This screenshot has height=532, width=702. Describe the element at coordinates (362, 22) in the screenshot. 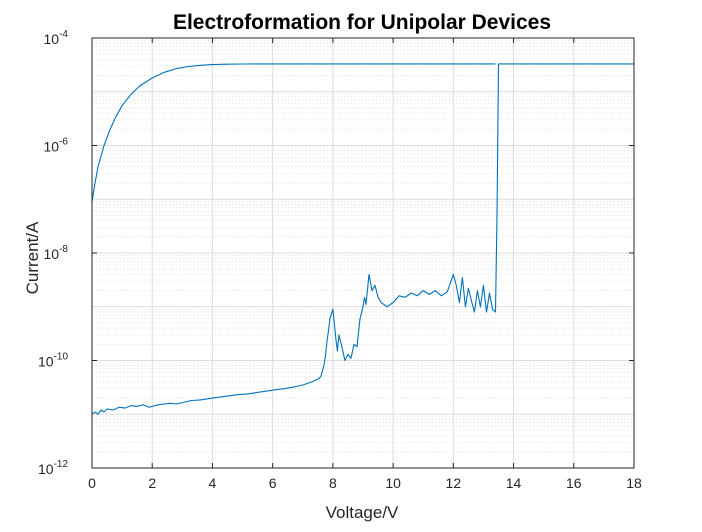

I see `chart-title: Electroformation for Unipolar Devices` at that location.